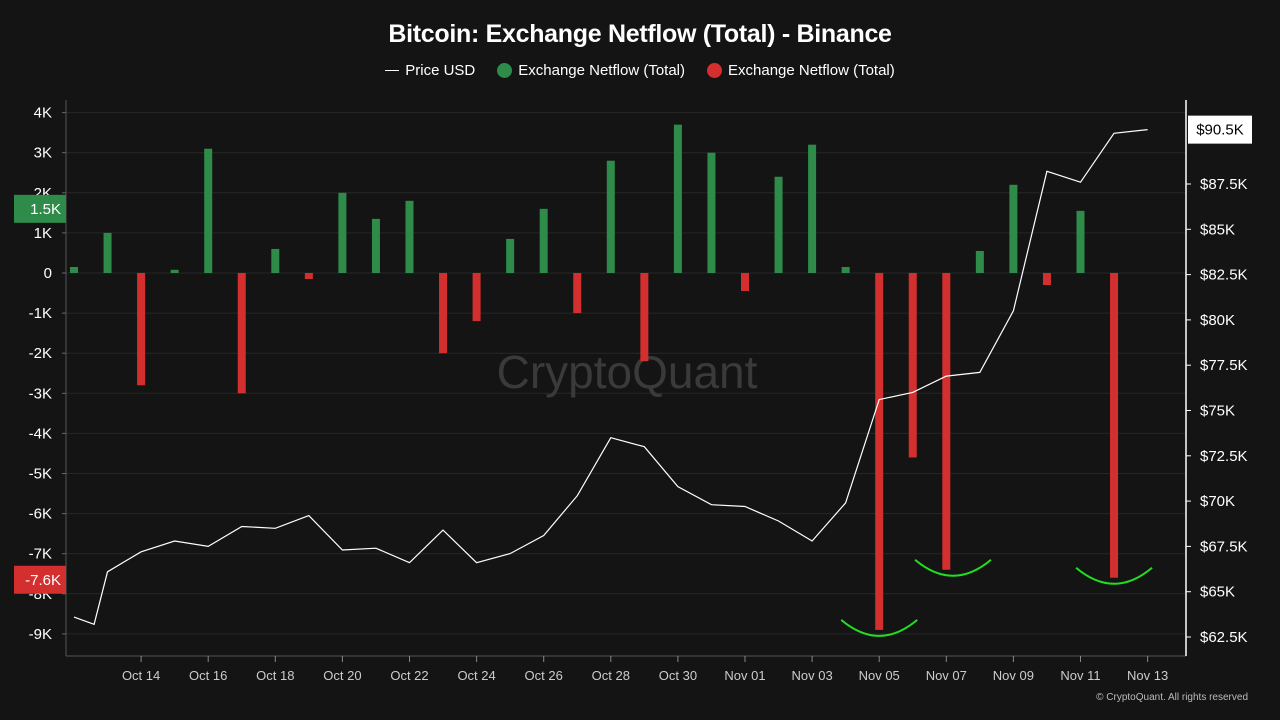 The width and height of the screenshot is (1280, 720). I want to click on legend-item-price: Price USD, so click(430, 70).